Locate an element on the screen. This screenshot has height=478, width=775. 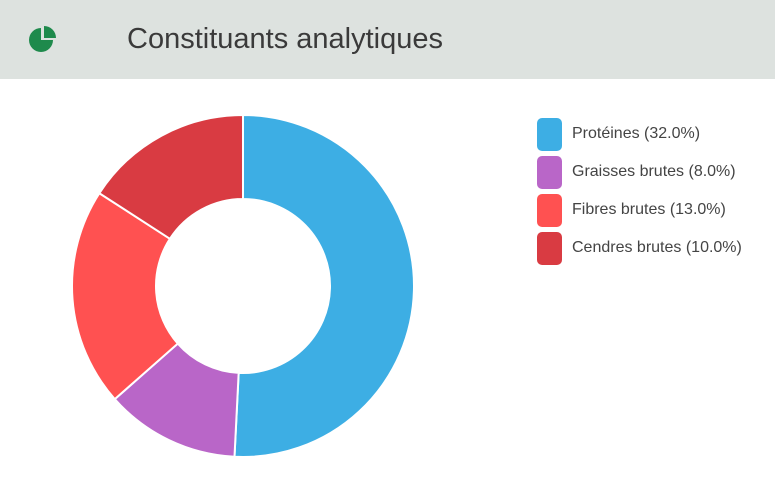
page-title: Constituants analytiques is located at coordinates (285, 39).